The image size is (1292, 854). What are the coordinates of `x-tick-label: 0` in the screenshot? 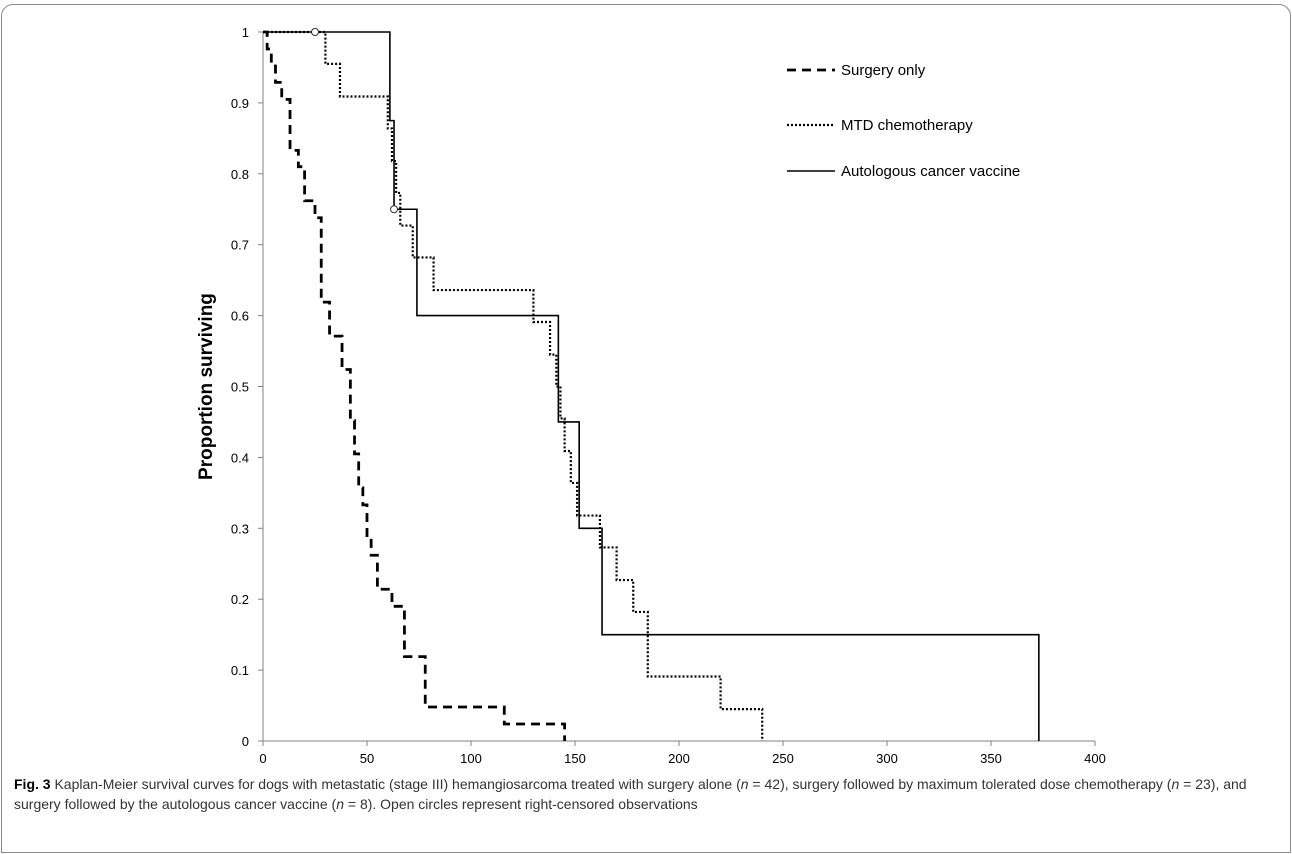 It's located at (262, 758).